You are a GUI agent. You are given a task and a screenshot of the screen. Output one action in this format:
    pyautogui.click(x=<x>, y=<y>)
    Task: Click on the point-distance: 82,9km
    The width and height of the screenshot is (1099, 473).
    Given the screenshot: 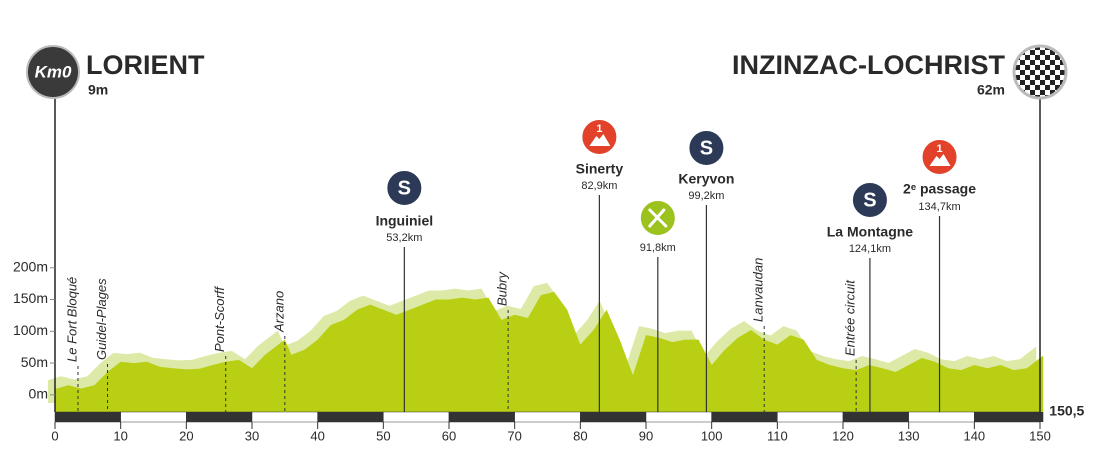 What is the action you would take?
    pyautogui.click(x=599, y=186)
    